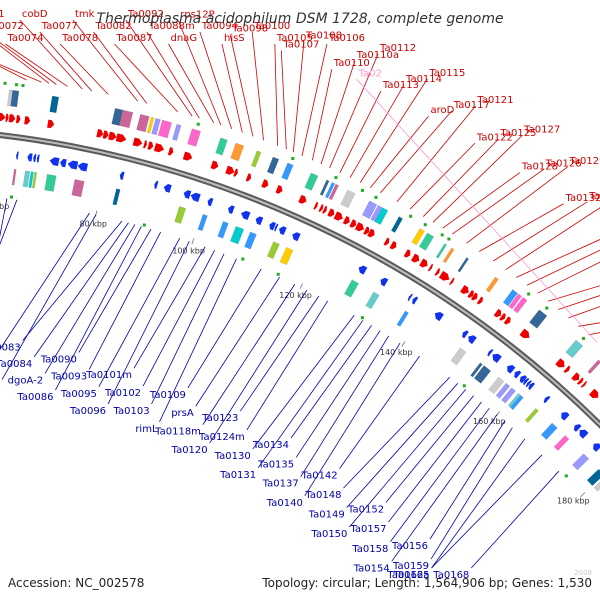 The image size is (600, 600). I want to click on minus-gene-label: Ta0096, so click(87, 411).